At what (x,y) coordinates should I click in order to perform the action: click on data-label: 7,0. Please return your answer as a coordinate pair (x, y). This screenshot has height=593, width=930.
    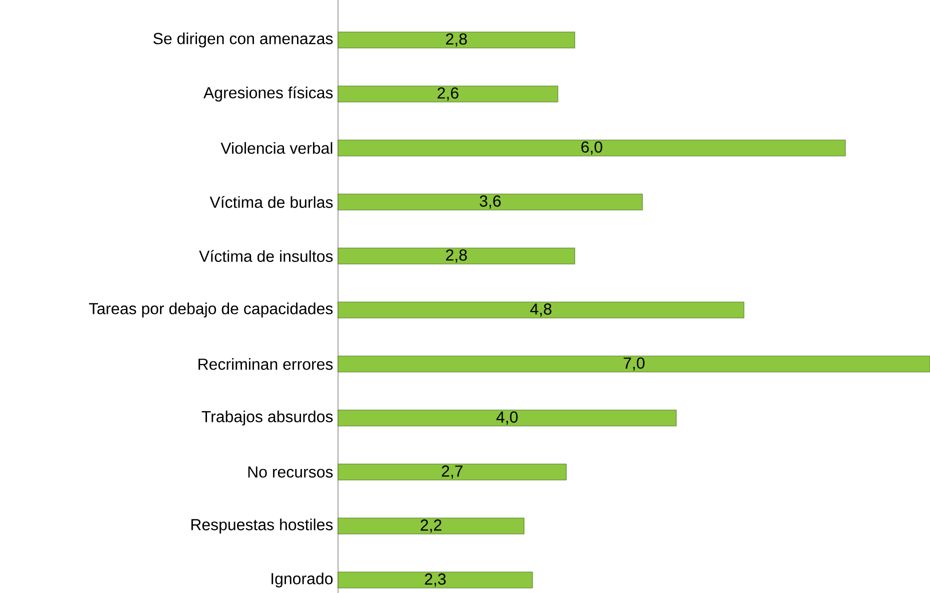
    Looking at the image, I should click on (634, 364).